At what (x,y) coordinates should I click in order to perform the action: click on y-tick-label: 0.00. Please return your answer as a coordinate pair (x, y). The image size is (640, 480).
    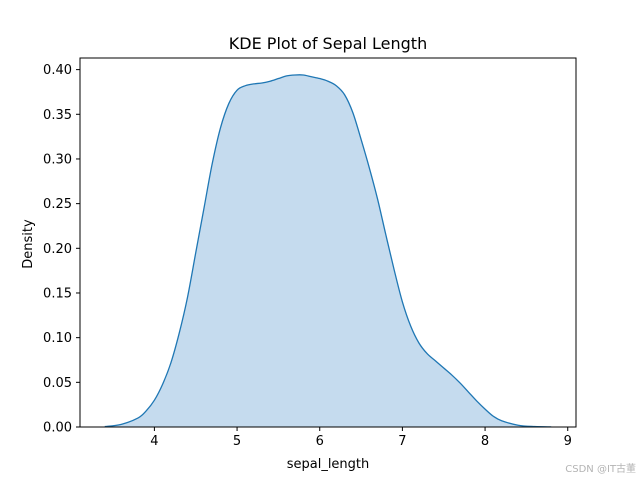
    Looking at the image, I should click on (57, 428).